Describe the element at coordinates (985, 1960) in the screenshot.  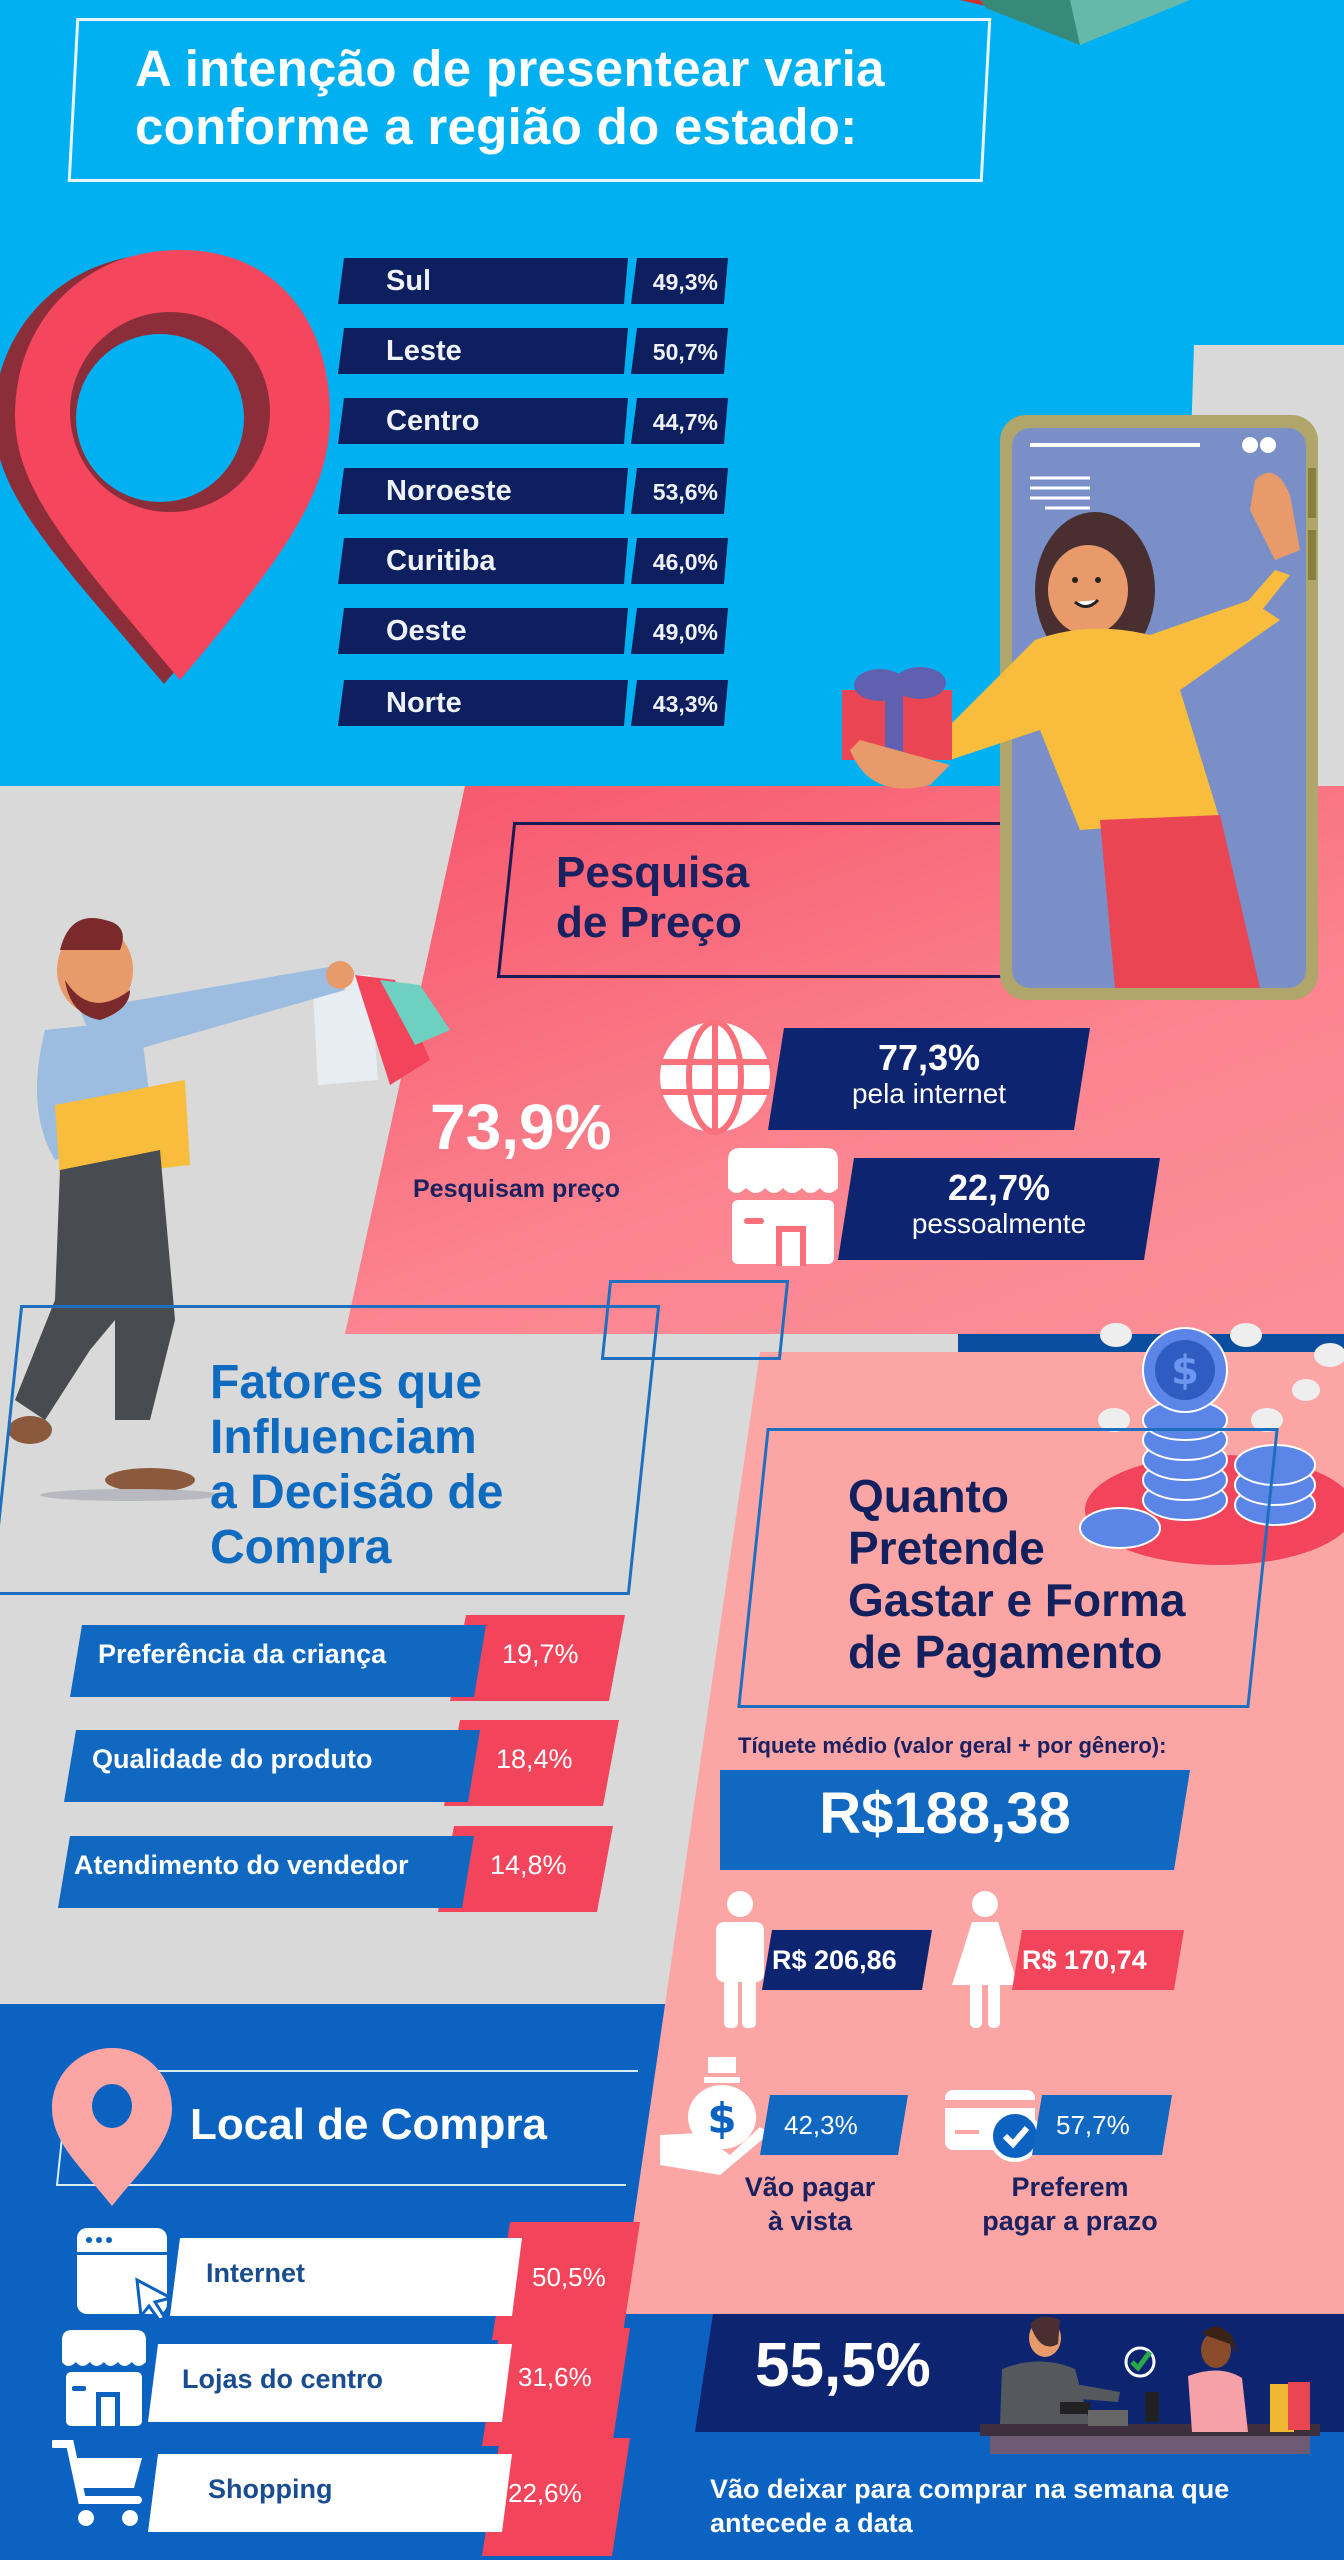
I see `female-icon` at that location.